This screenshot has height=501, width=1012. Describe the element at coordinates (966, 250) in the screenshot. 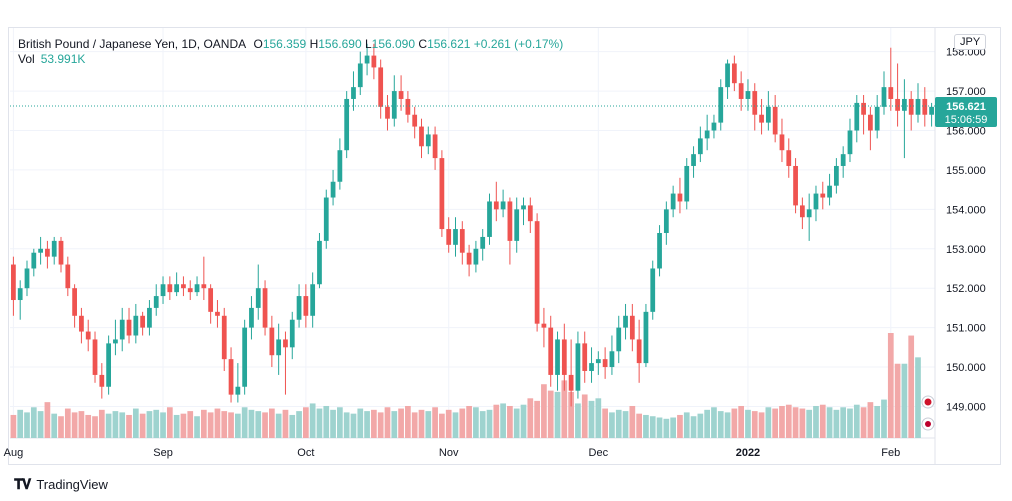

I see `y-tick-label: 153.000` at that location.